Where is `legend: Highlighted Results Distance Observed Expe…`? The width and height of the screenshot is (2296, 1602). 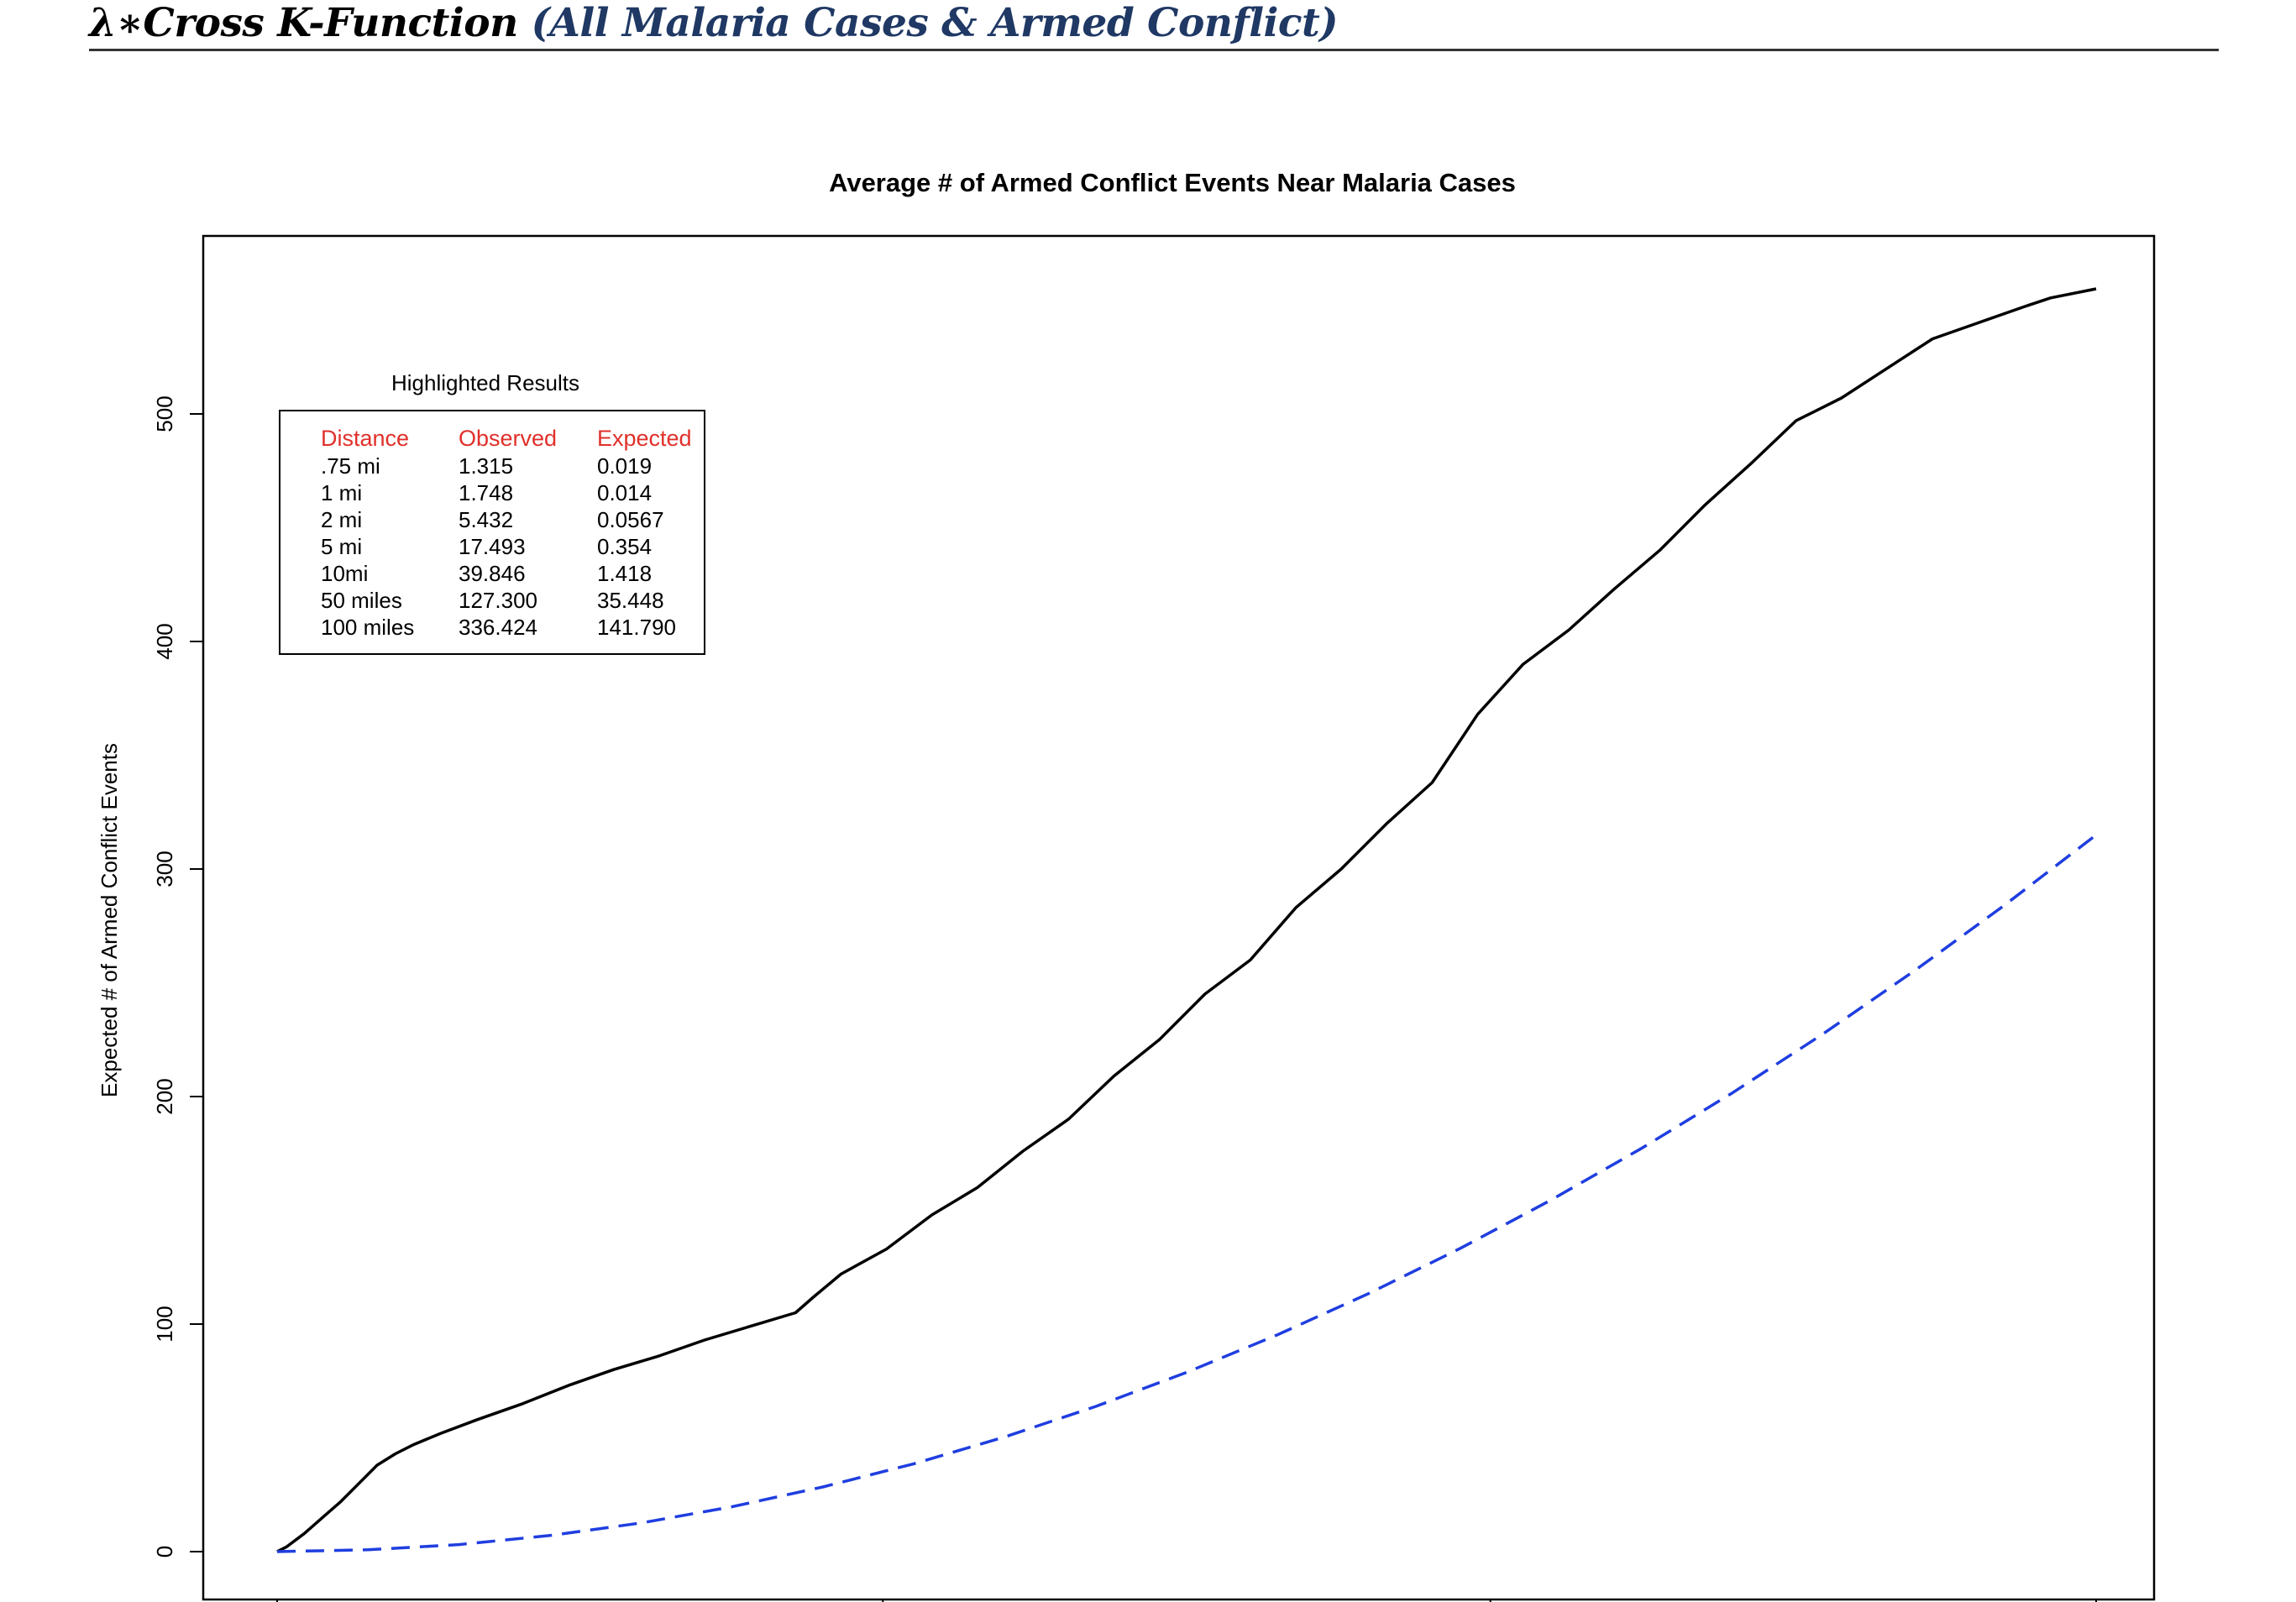
legend: Highlighted Results Distance Observed Expe… is located at coordinates (492, 512).